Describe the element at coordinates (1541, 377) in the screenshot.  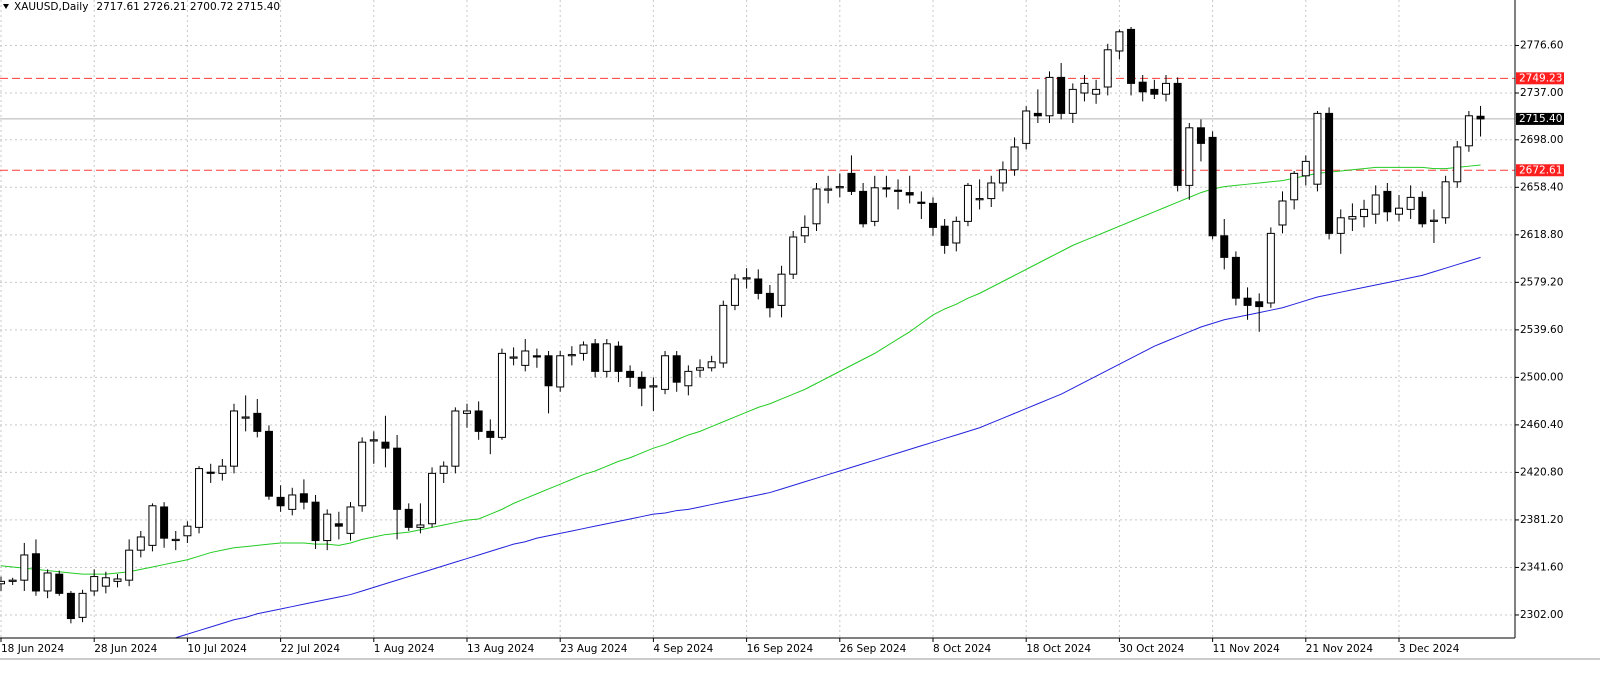
I see `y-tick-label: 2500.00` at that location.